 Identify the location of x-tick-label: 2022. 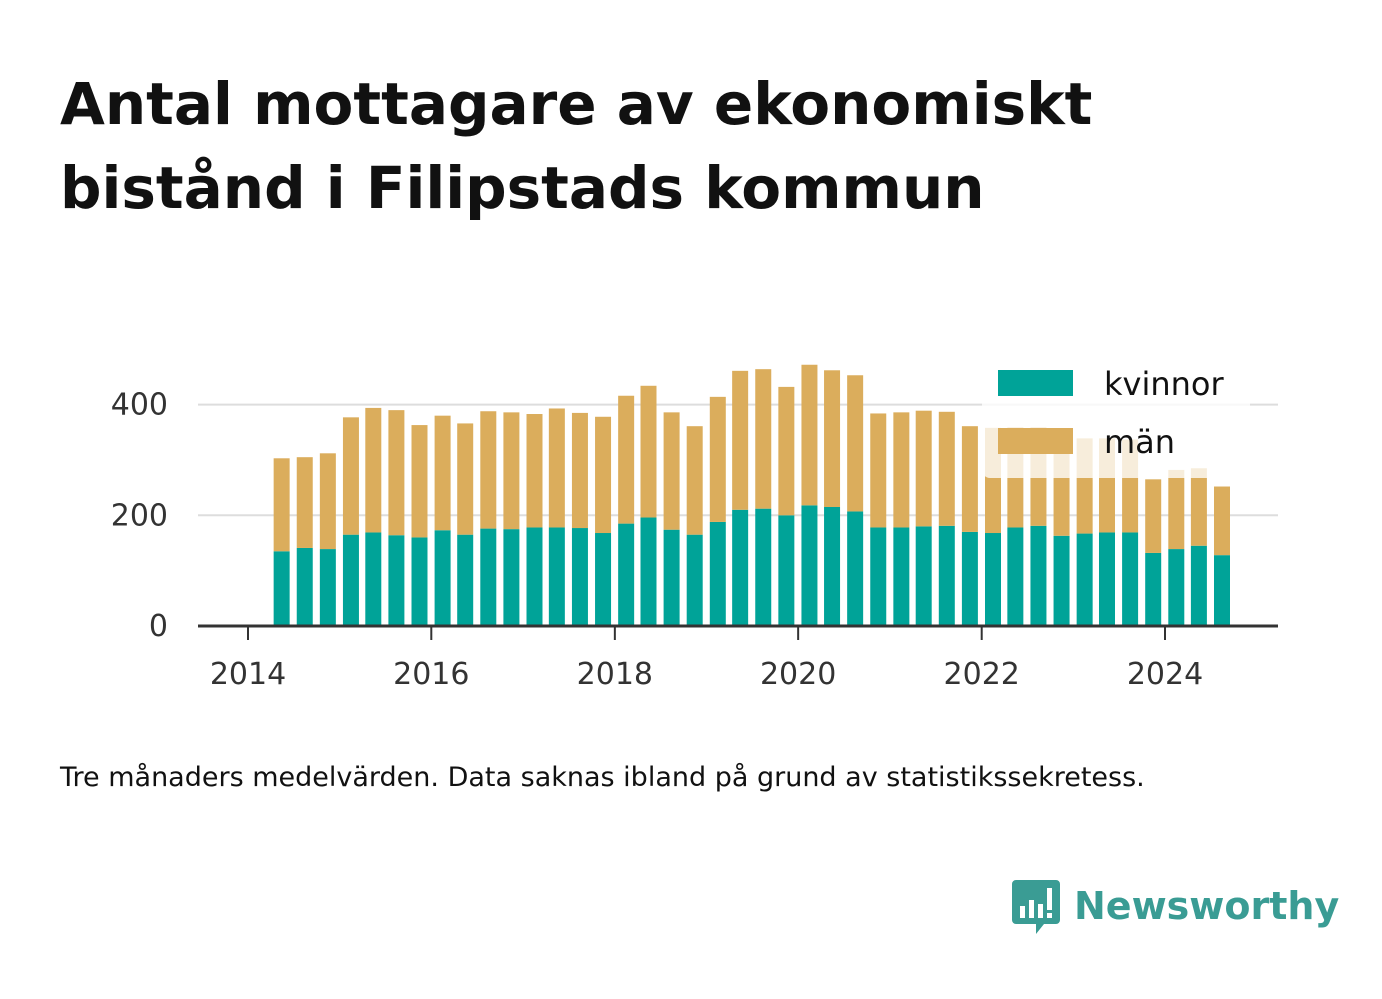
(982, 674).